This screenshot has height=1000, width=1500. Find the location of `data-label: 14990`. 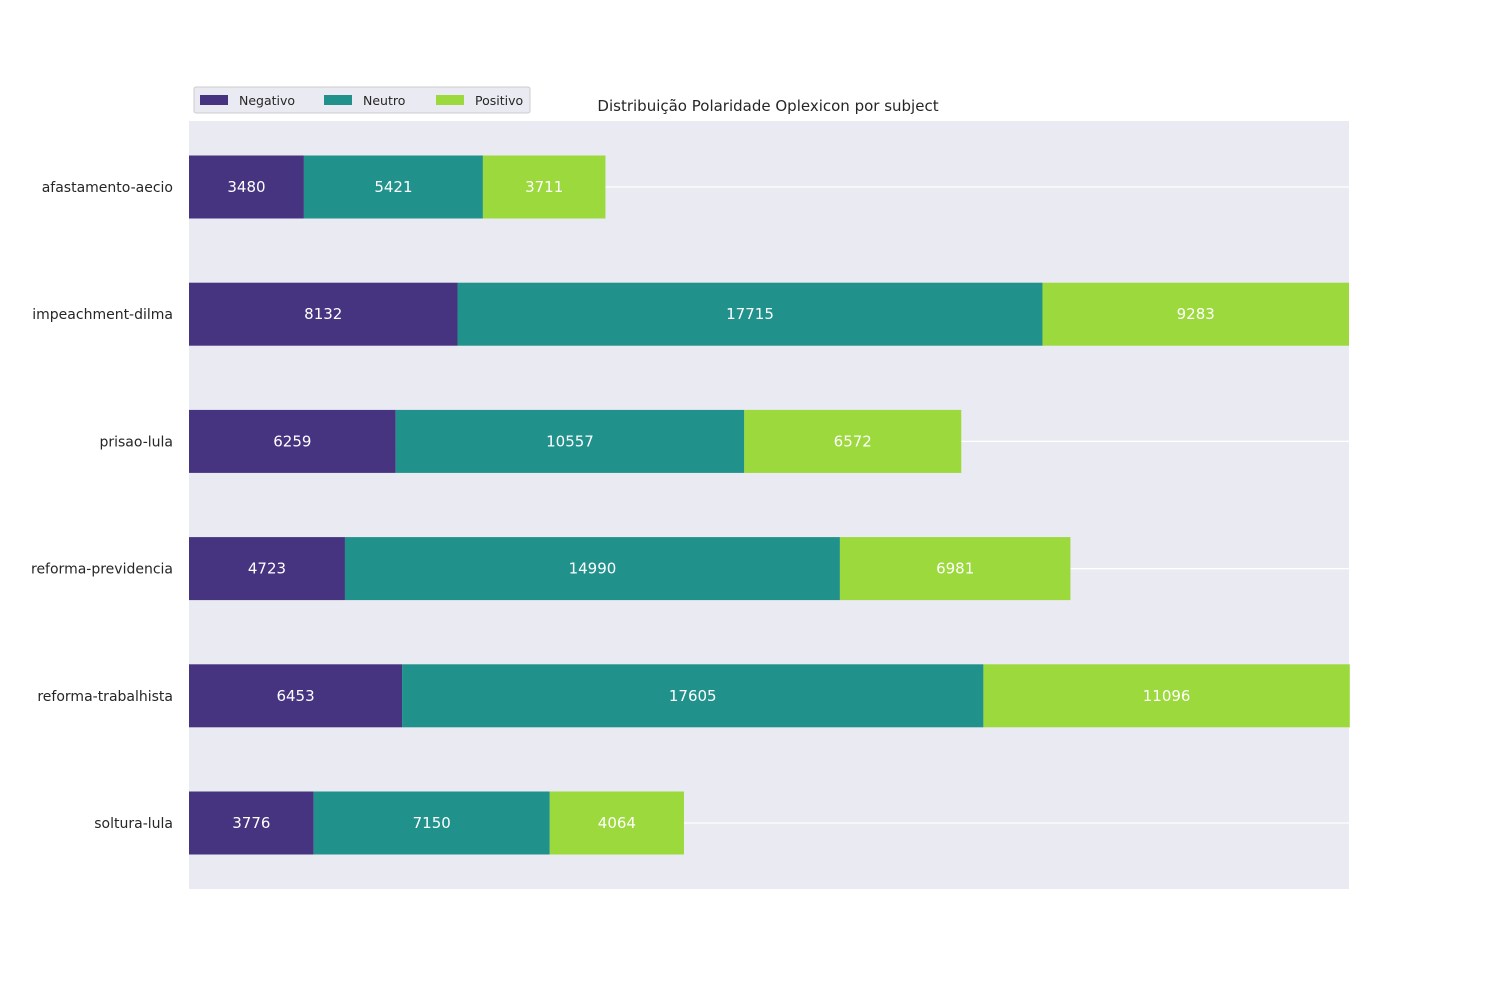

data-label: 14990 is located at coordinates (593, 569).